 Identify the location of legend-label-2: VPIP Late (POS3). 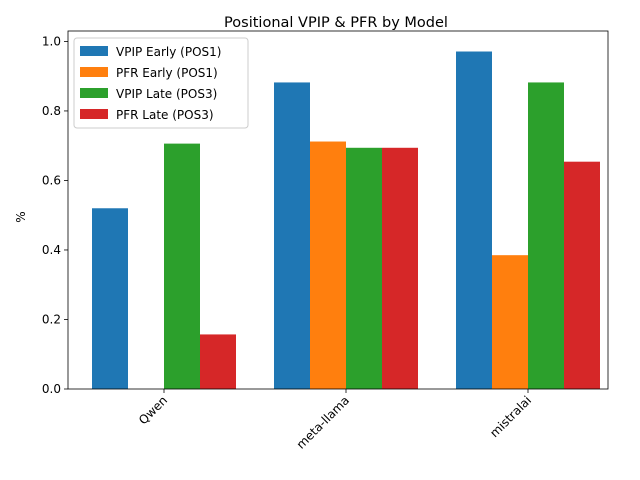
(166, 94).